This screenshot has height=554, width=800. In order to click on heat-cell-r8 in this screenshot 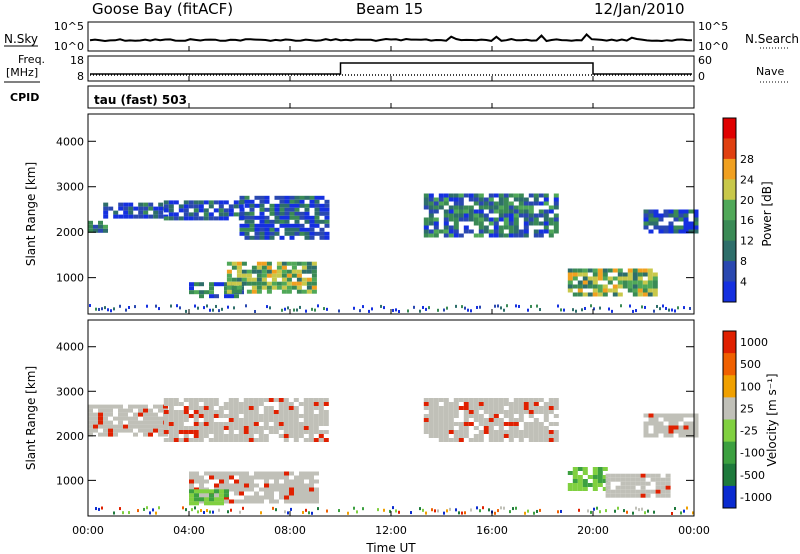, I will do `click(696, 223)`.